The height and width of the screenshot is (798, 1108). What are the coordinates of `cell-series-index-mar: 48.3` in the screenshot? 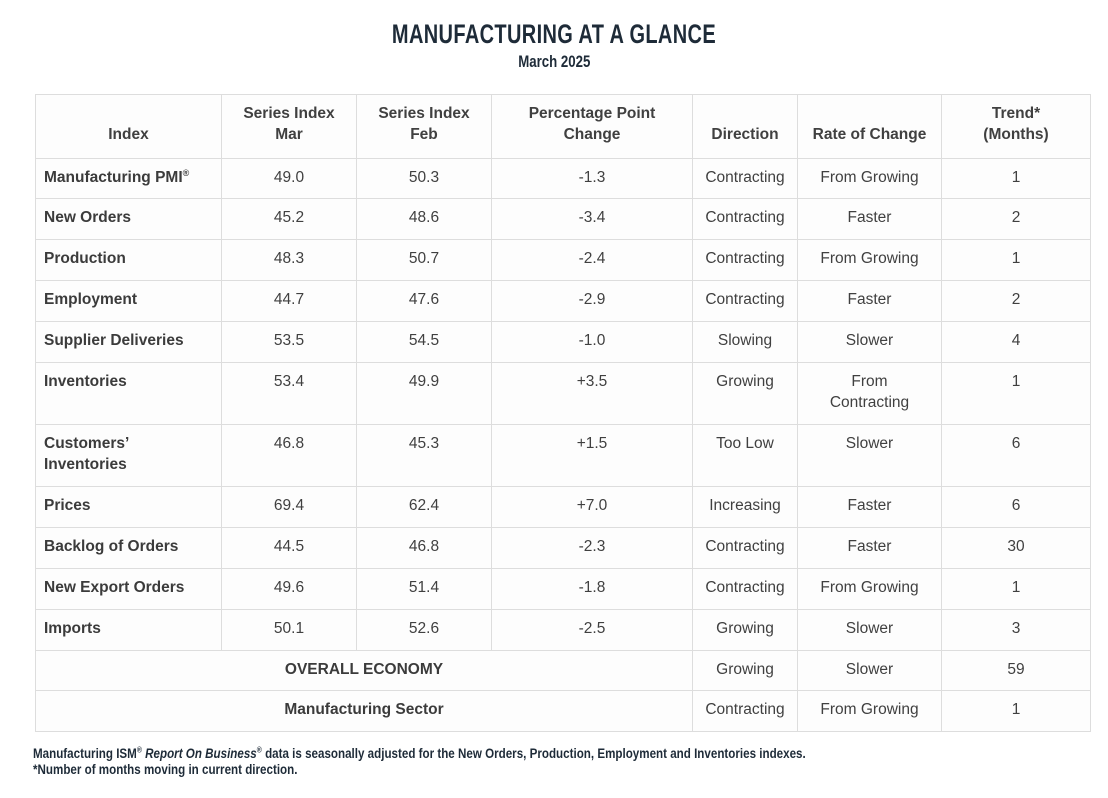 It's located at (289, 260).